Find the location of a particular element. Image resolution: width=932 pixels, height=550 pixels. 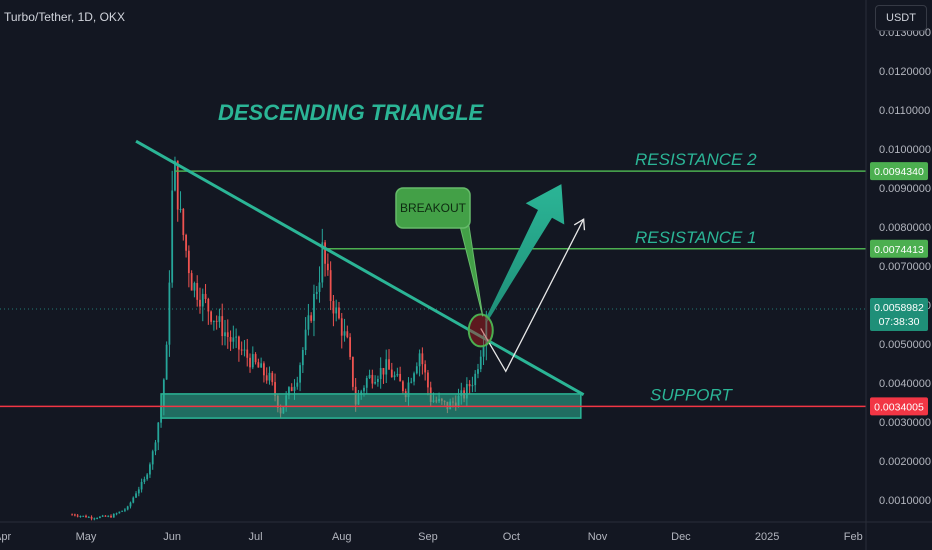

breakout-circle is located at coordinates (480, 330).